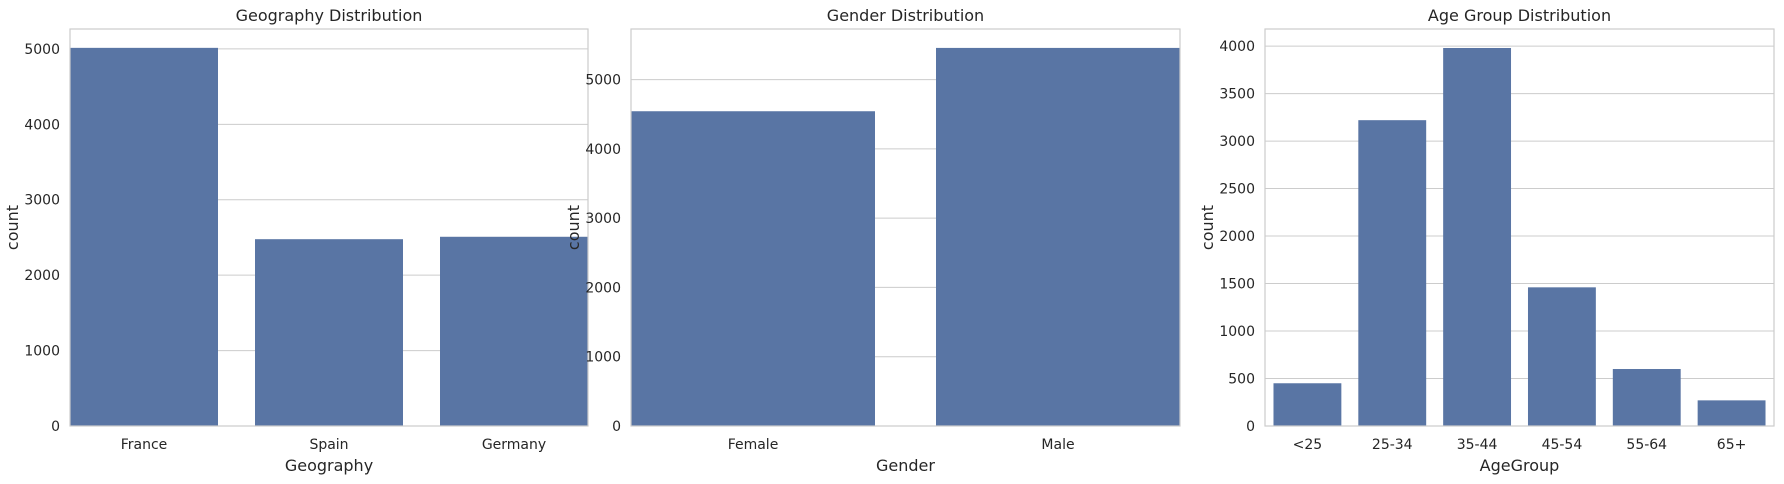 Image resolution: width=1784 pixels, height=484 pixels. What do you see at coordinates (1057, 445) in the screenshot?
I see `x-tick-label: Male` at bounding box center [1057, 445].